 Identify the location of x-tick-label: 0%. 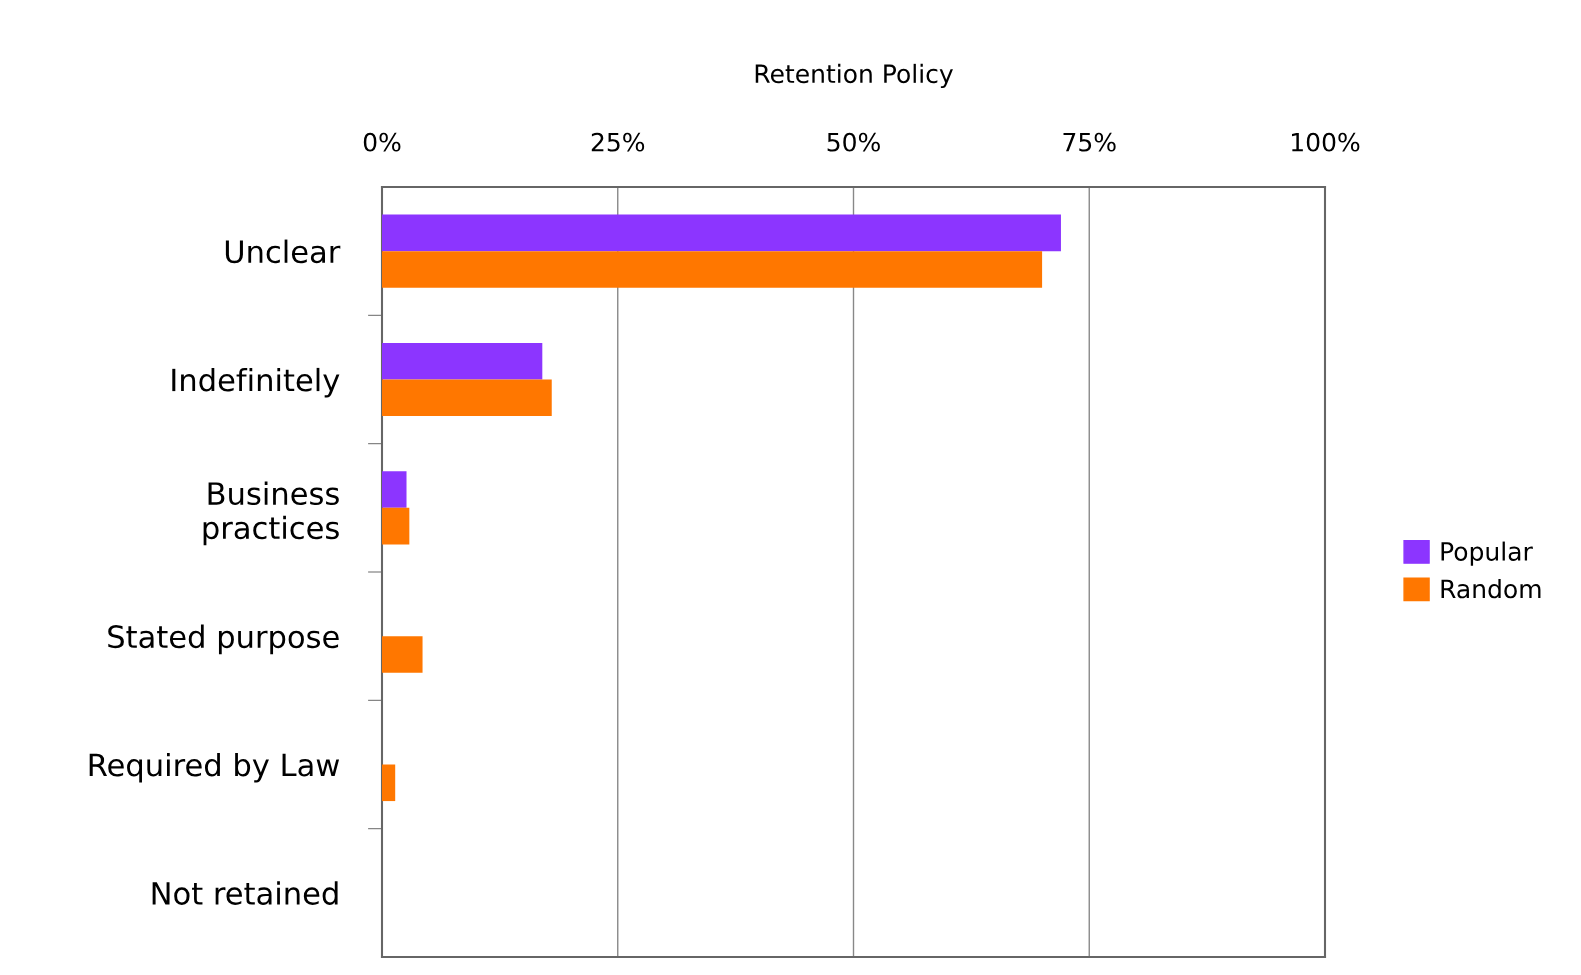
(382, 142).